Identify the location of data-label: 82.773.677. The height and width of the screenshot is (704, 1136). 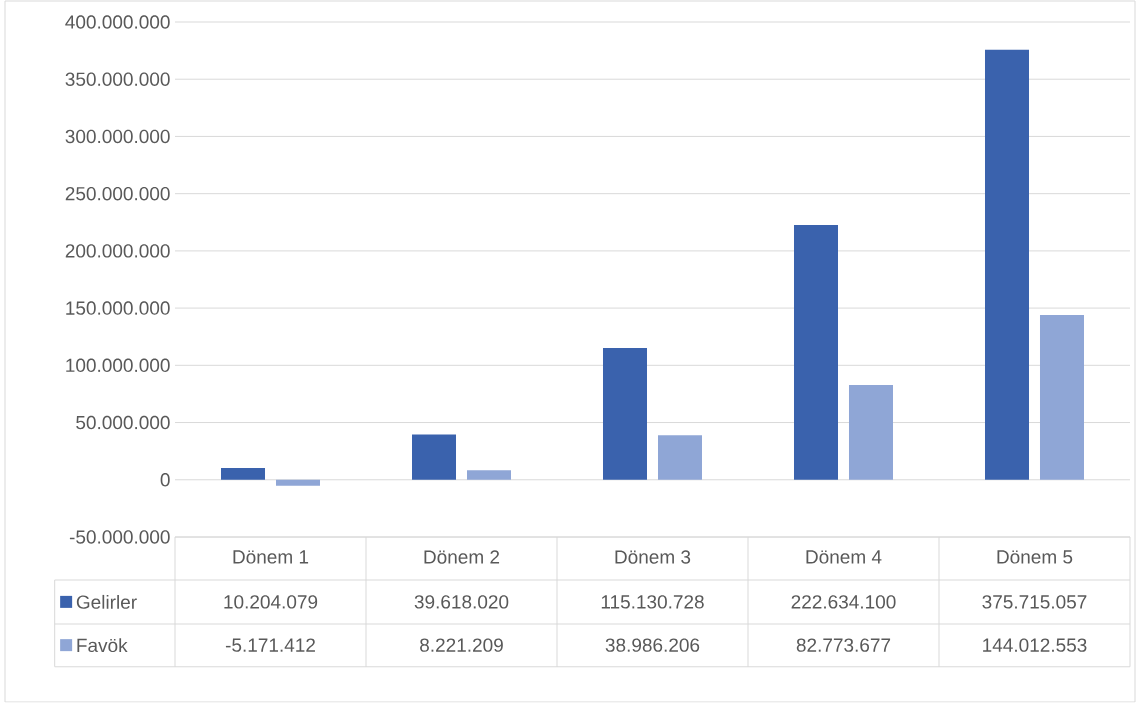
(843, 645).